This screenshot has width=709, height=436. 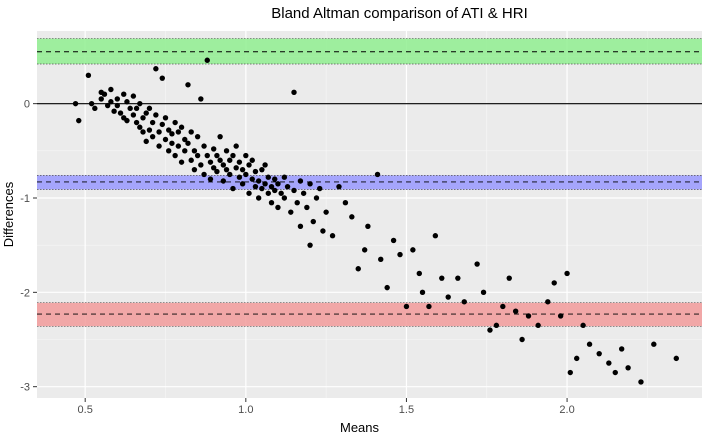 What do you see at coordinates (245, 410) in the screenshot?
I see `x-tick-label: 1.0` at bounding box center [245, 410].